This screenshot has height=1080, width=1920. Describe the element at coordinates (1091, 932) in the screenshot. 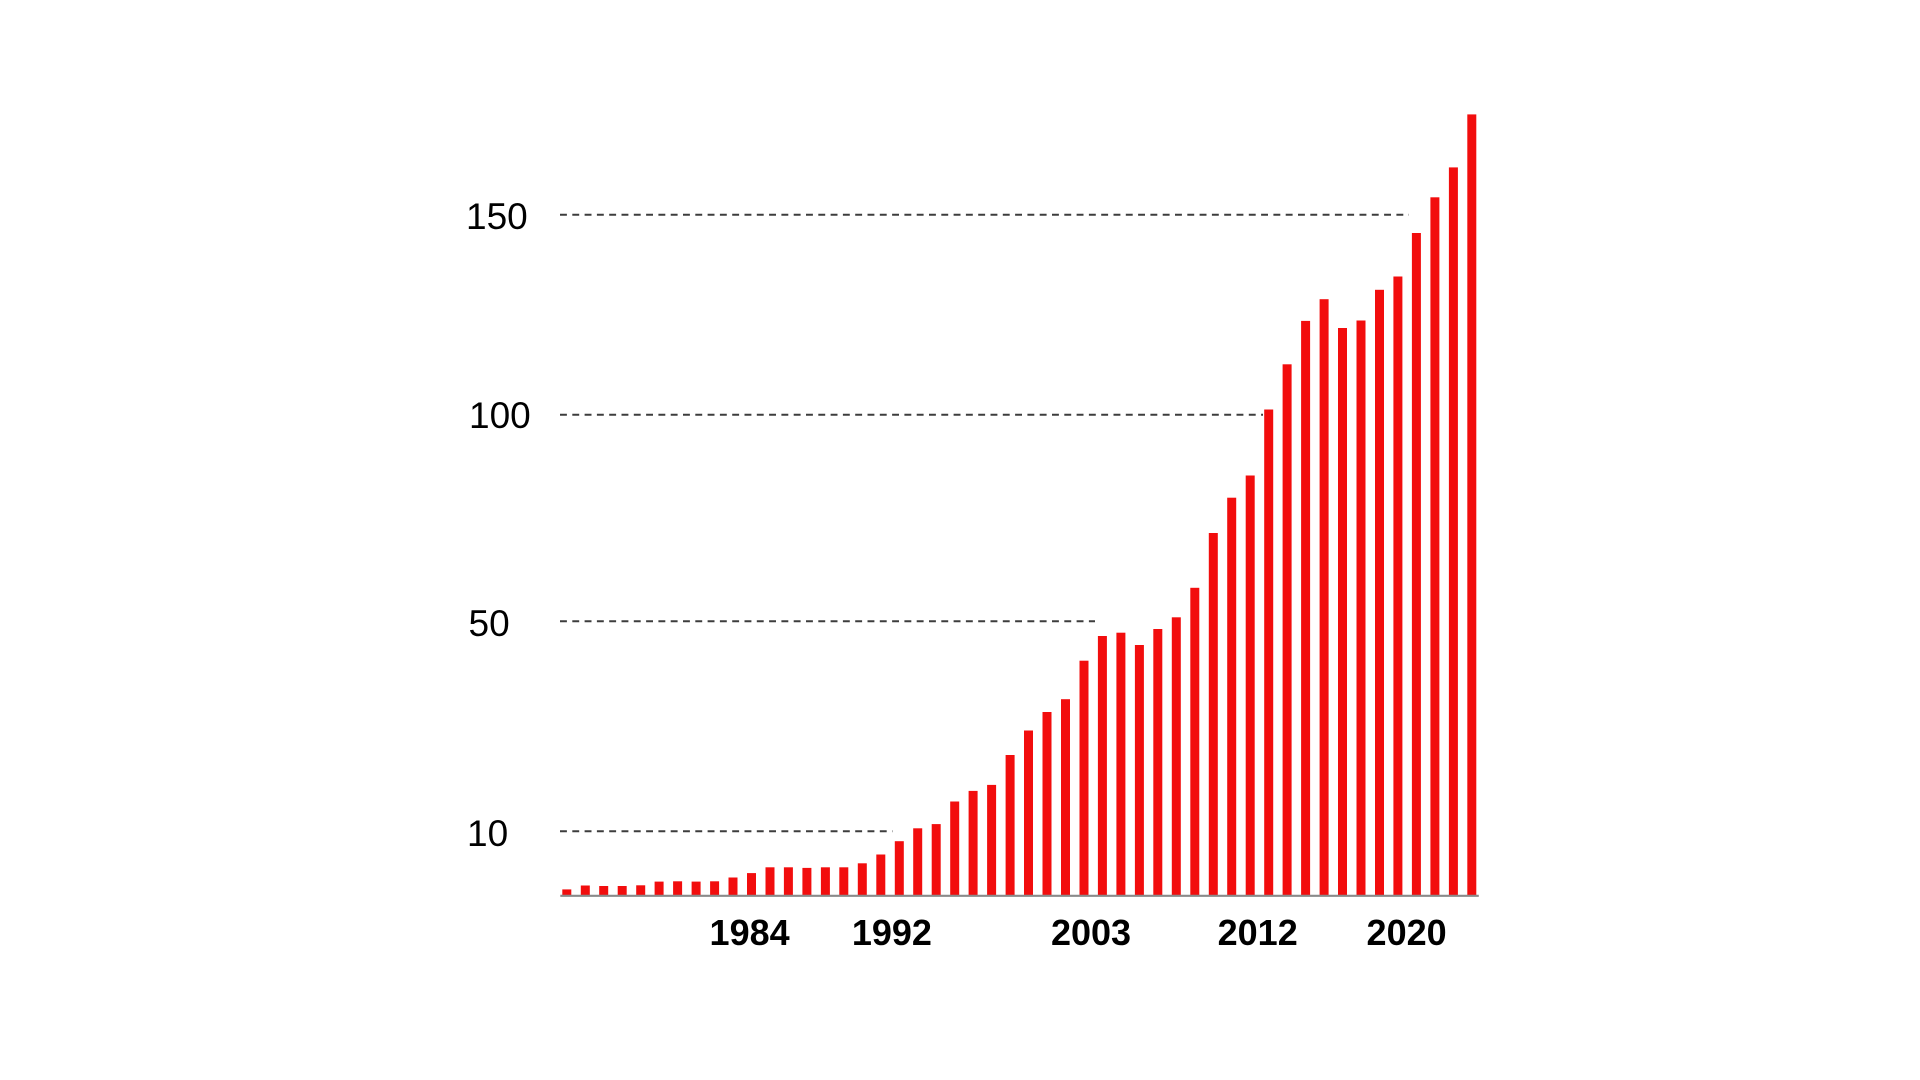

I see `svg-text: 2003` at that location.